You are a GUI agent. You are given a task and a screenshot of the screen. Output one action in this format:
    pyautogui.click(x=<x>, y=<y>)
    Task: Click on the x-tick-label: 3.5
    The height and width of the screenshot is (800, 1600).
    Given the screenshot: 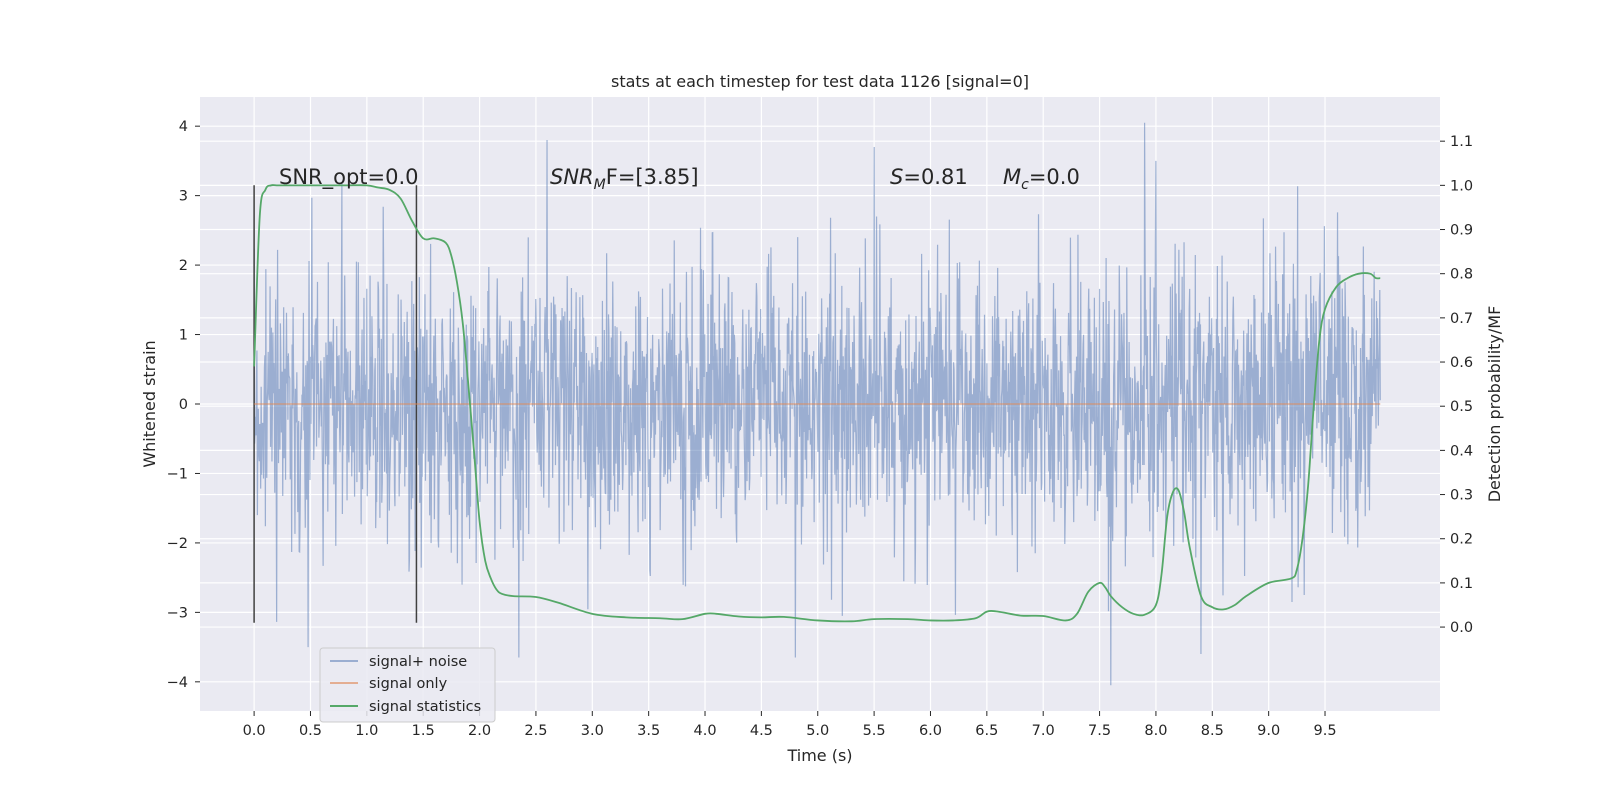 What is the action you would take?
    pyautogui.click(x=648, y=731)
    